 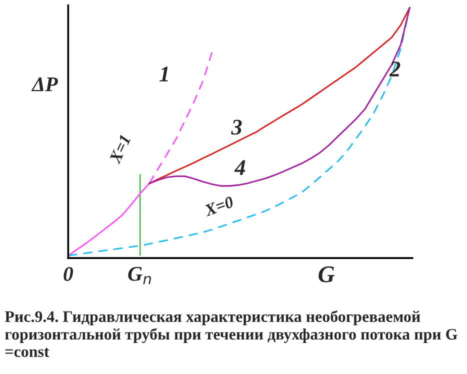 I want to click on annotation: 3, so click(x=236, y=127).